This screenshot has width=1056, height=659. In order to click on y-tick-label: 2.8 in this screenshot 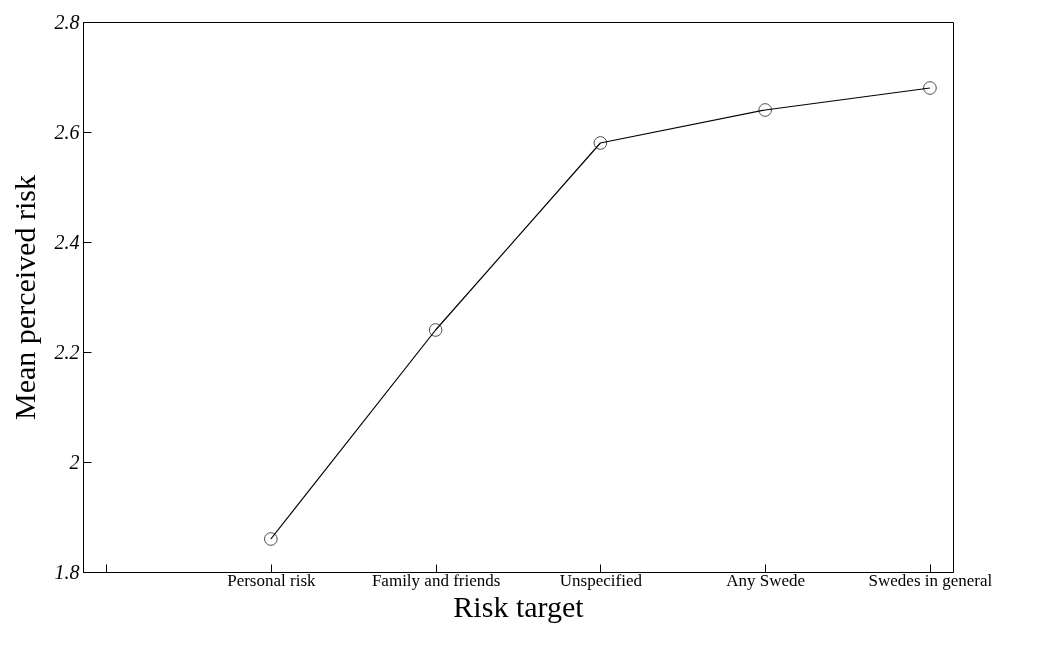, I will do `click(67, 21)`.